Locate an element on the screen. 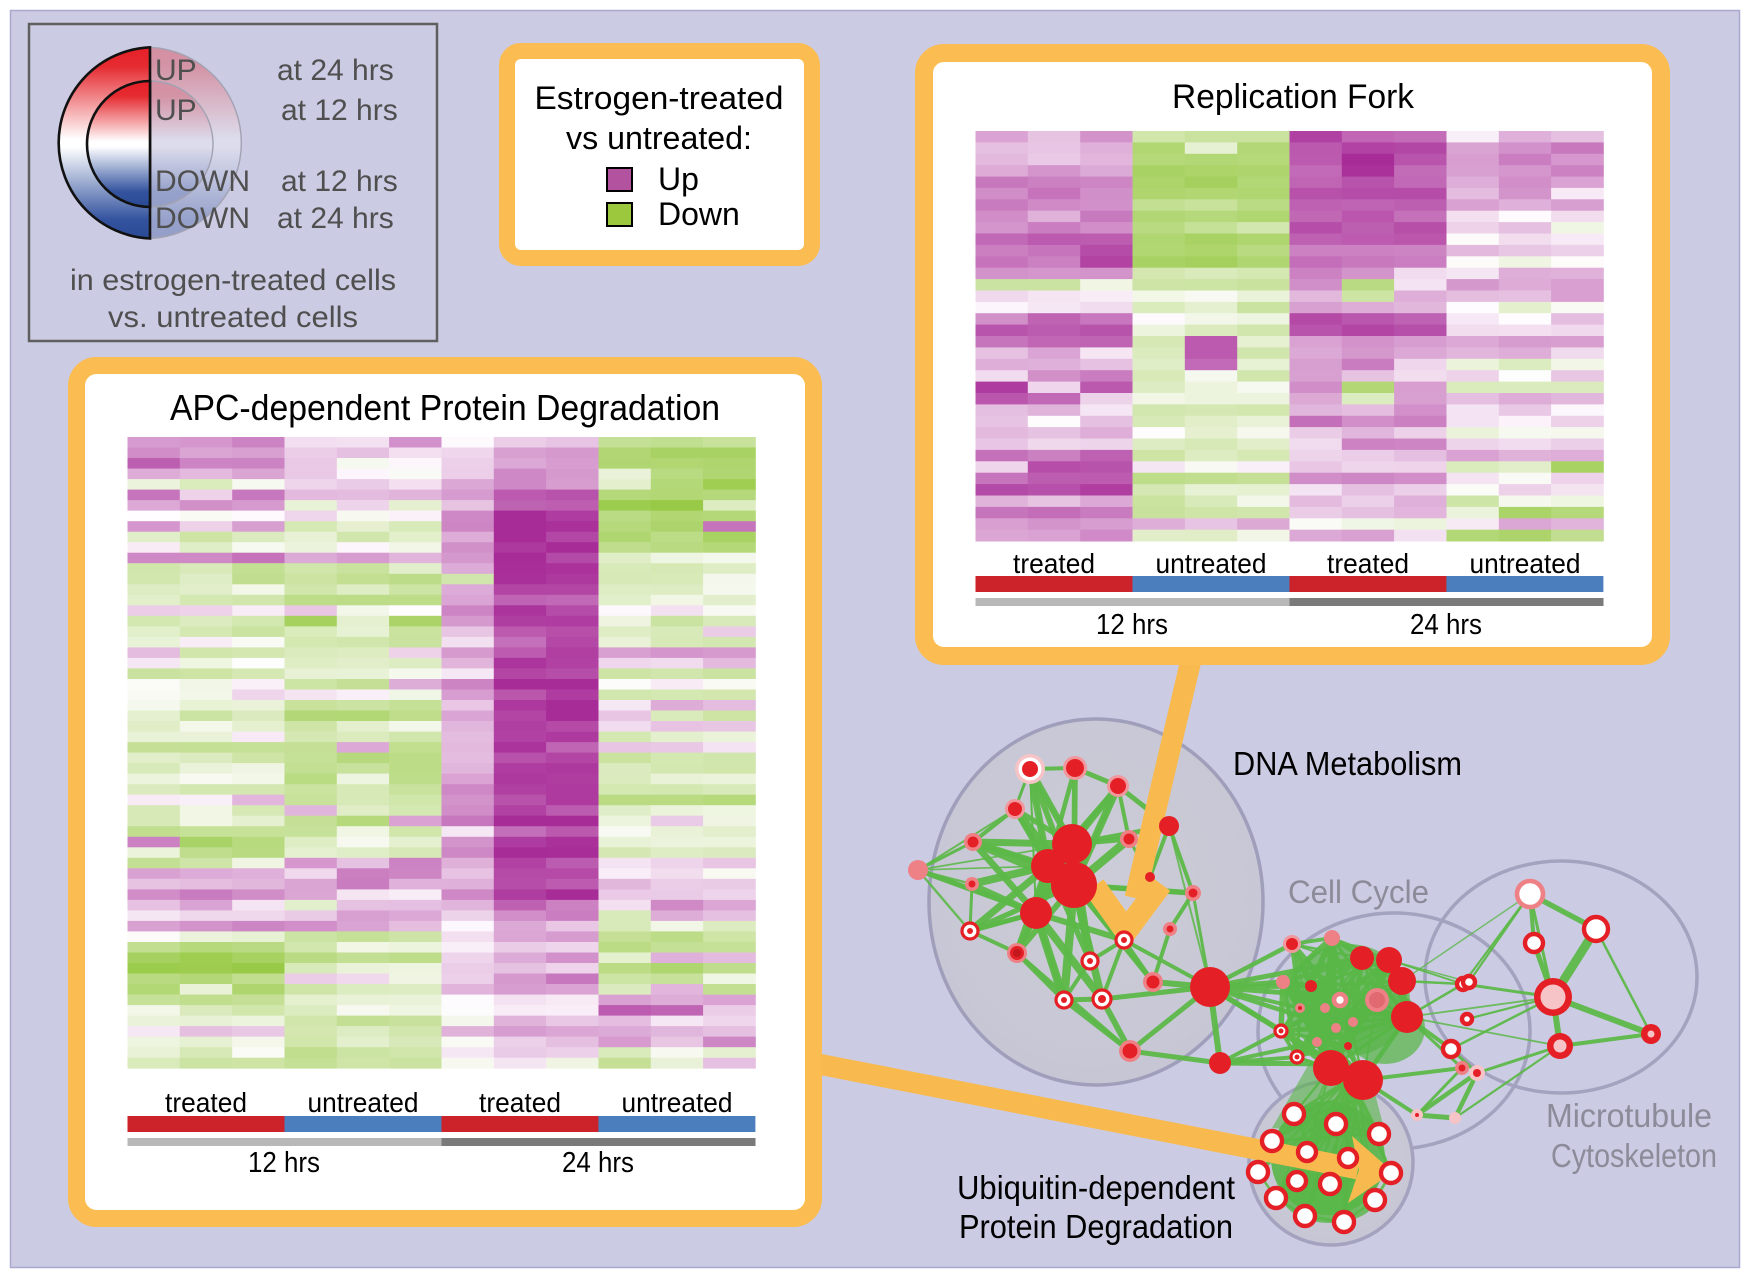  svg-text: vs. untreated cells is located at coordinates (233, 317).